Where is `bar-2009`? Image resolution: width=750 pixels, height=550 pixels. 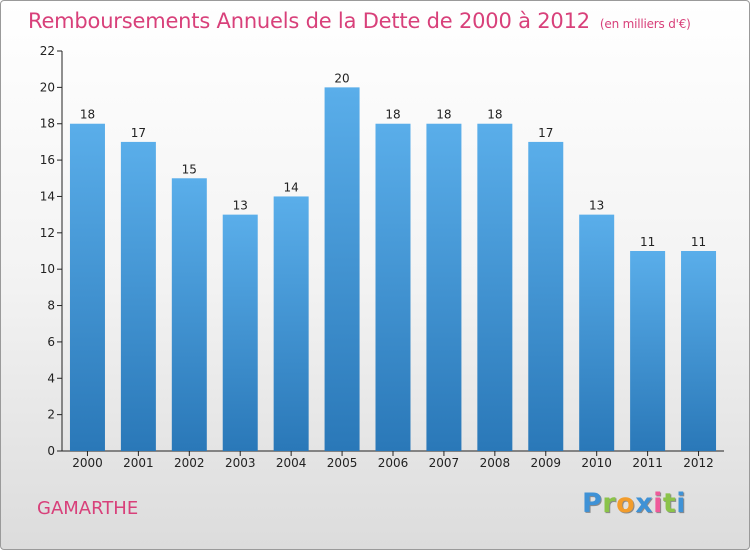
bar-2009 is located at coordinates (546, 296).